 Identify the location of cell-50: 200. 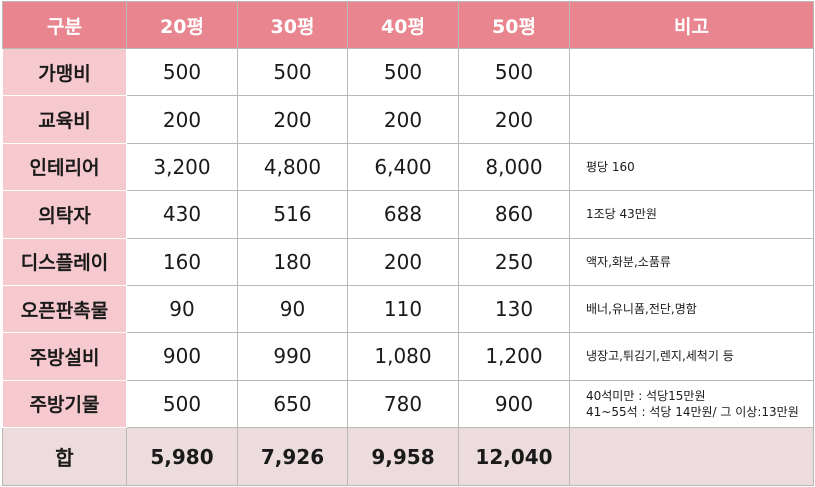
(514, 119).